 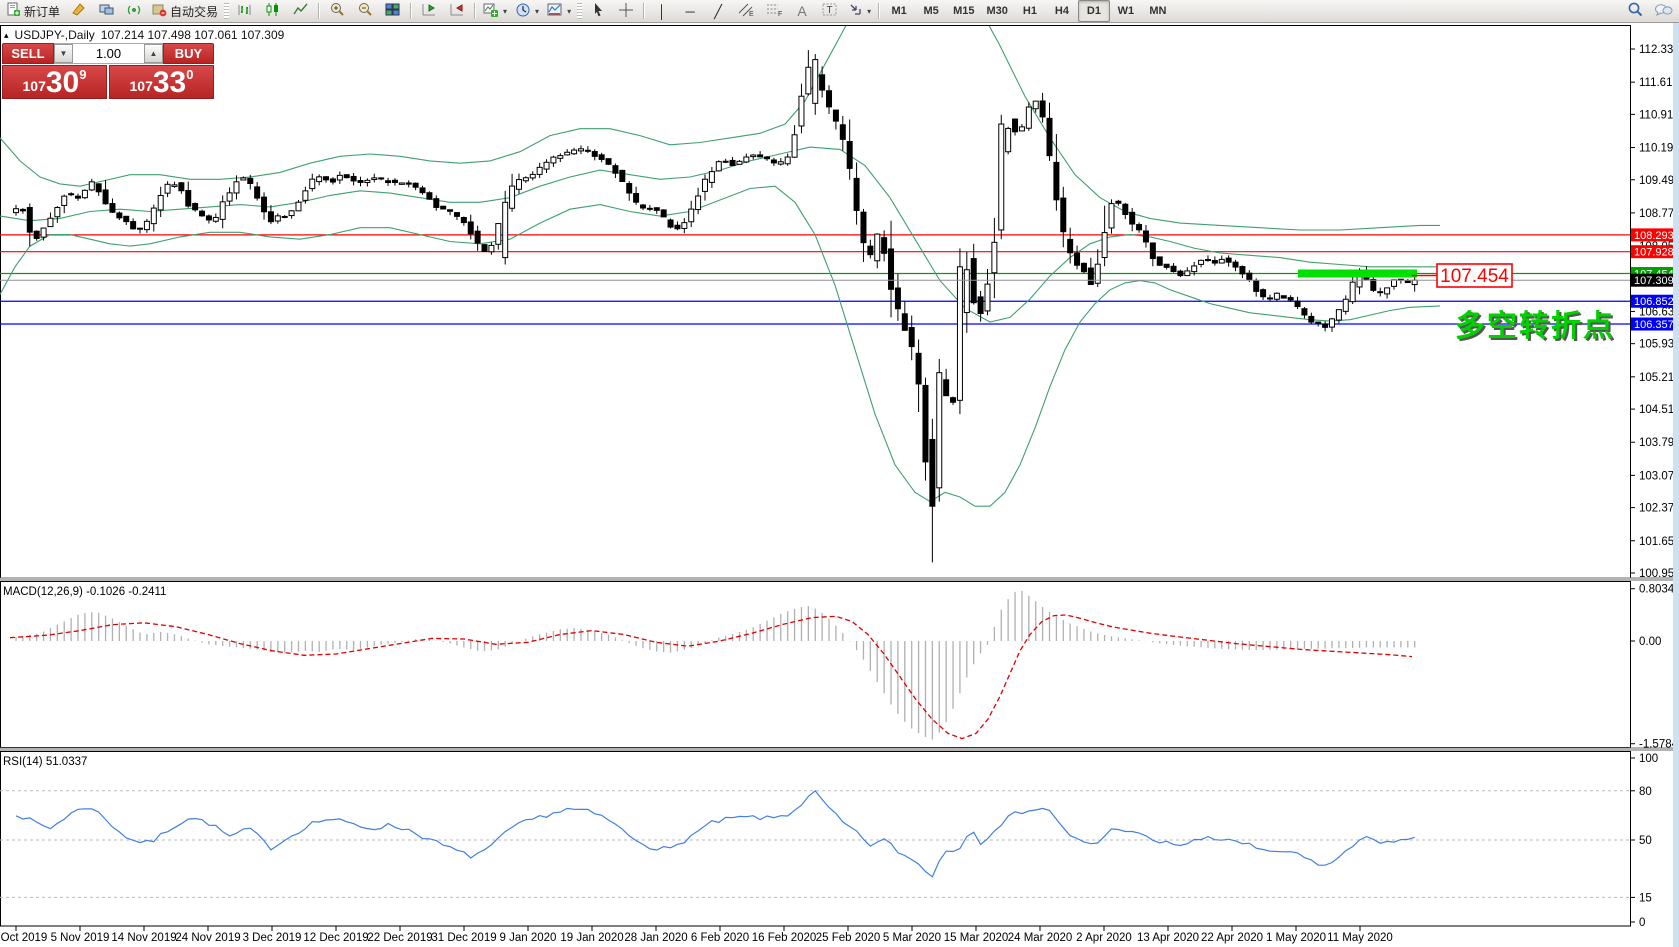 I want to click on terminal-button, so click(x=106, y=11).